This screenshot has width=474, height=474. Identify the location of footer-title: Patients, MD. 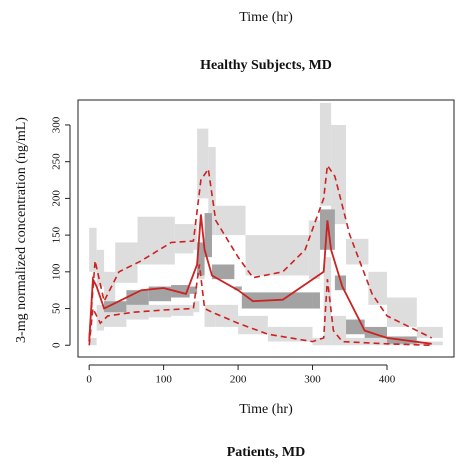
(266, 452).